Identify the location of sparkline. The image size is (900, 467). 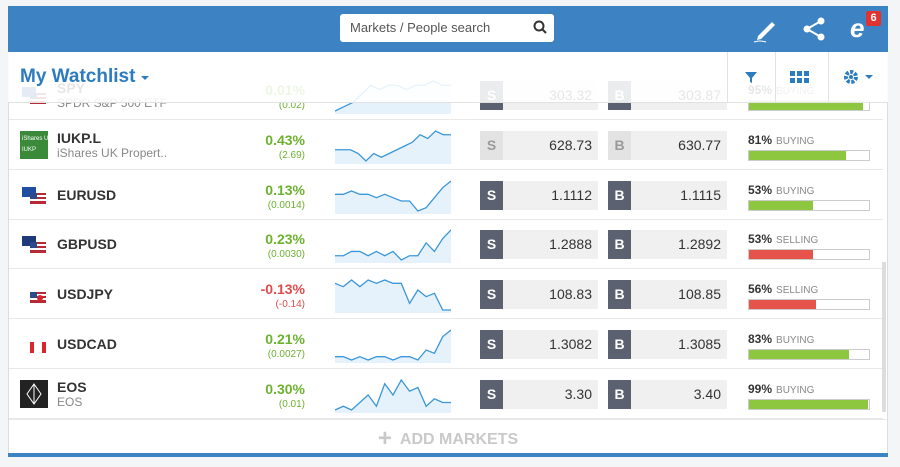
(393, 346).